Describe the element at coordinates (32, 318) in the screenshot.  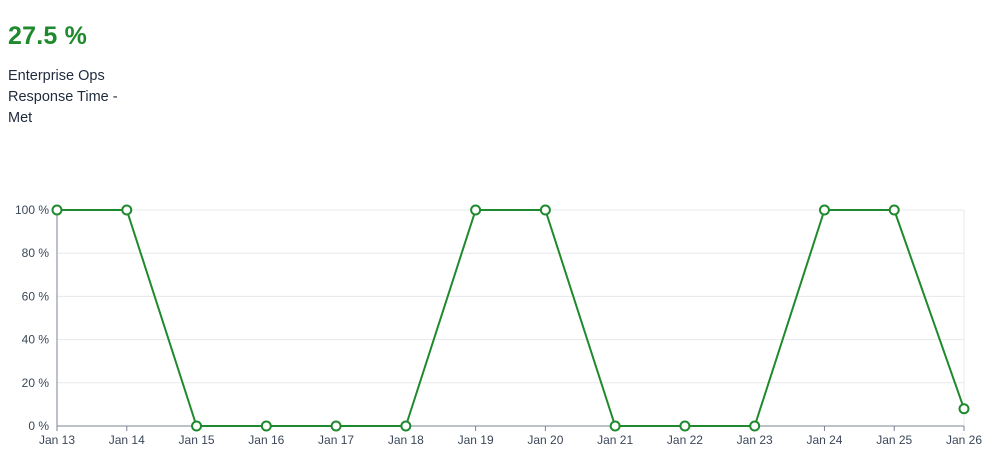
I see `y-axis-ticks: 0 % 20 % 40 % 60 % 80 % 100 %` at that location.